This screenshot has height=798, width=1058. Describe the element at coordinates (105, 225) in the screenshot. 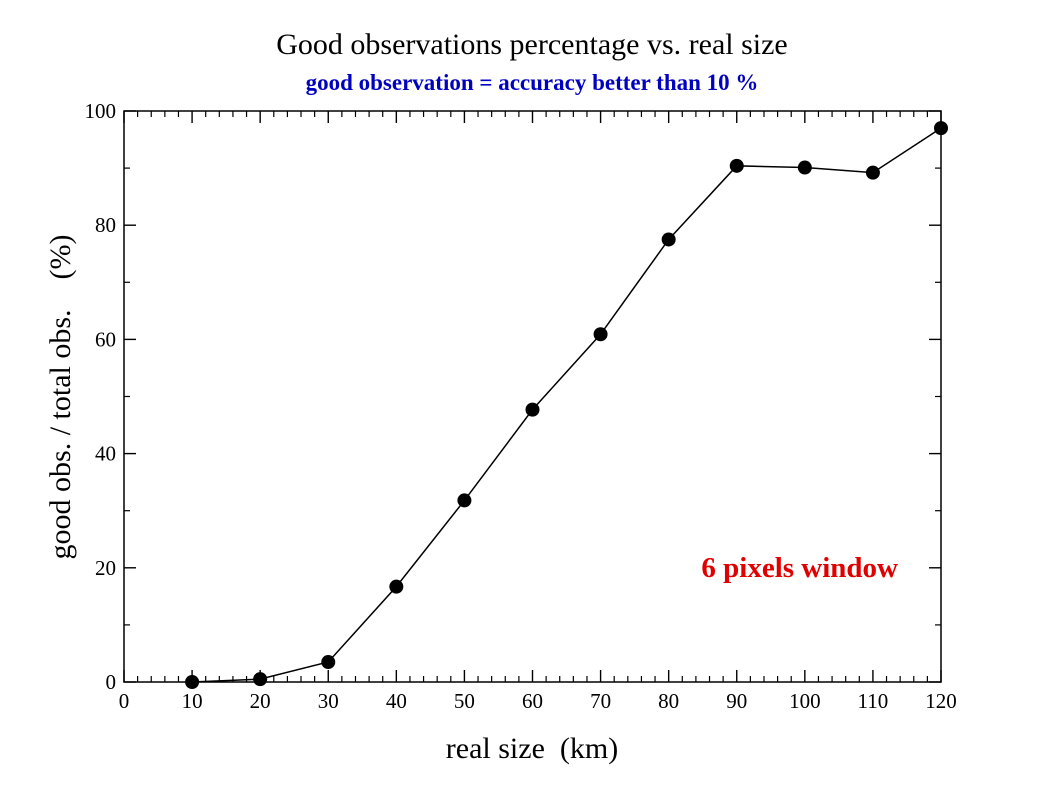

I see `y-tick-label: 80` at that location.